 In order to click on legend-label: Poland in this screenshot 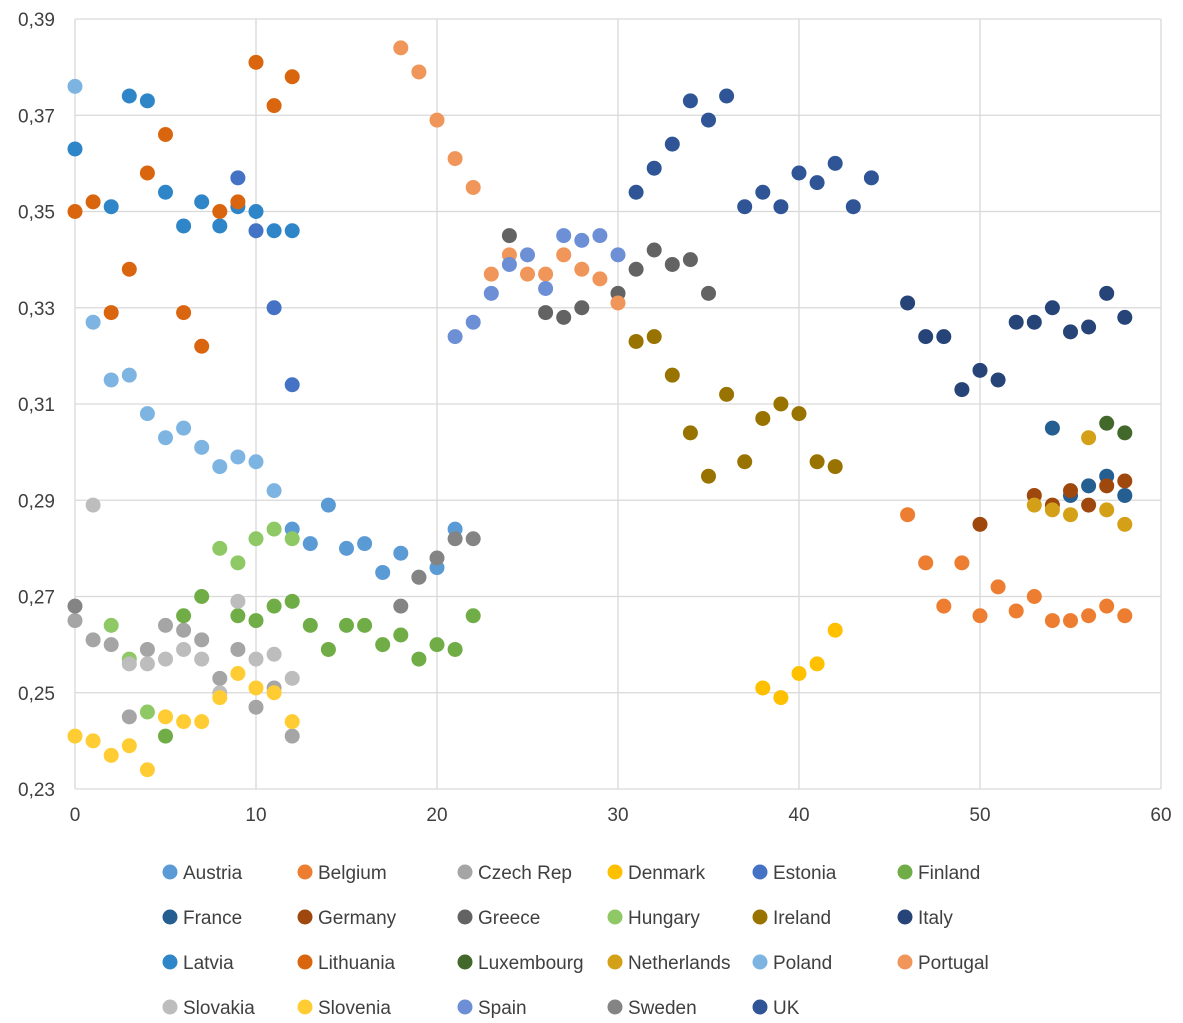, I will do `click(802, 963)`.